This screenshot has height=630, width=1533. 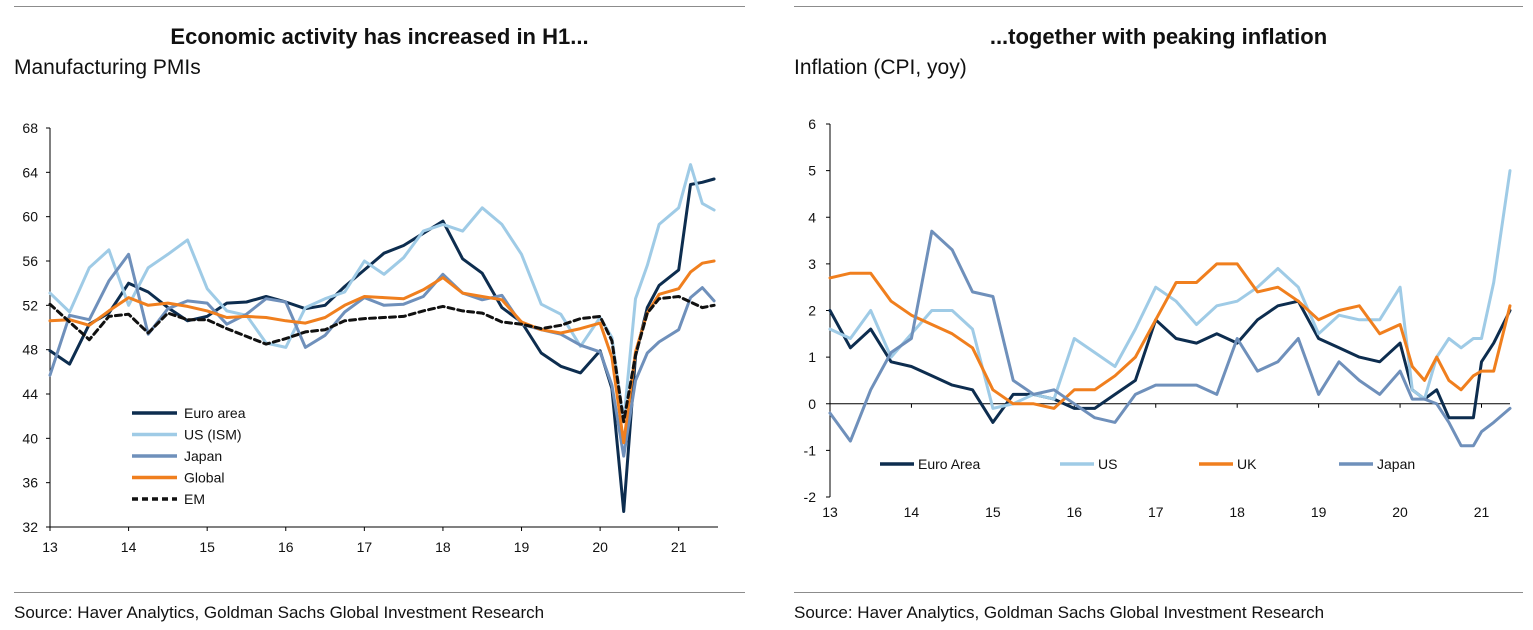 What do you see at coordinates (30, 350) in the screenshot?
I see `y-tick-label: 48` at bounding box center [30, 350].